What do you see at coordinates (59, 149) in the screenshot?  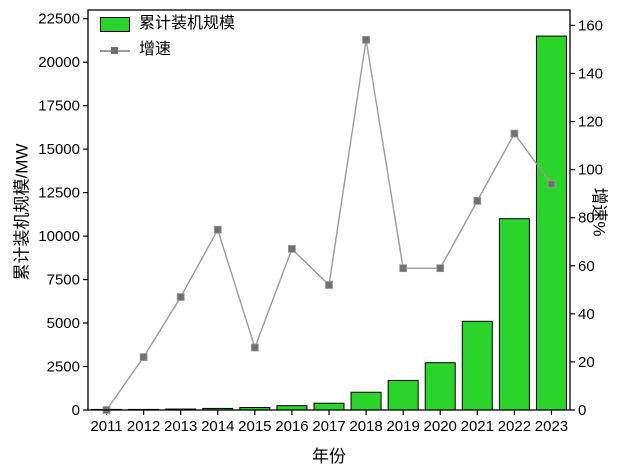 I see `svg-text: 15000` at bounding box center [59, 149].